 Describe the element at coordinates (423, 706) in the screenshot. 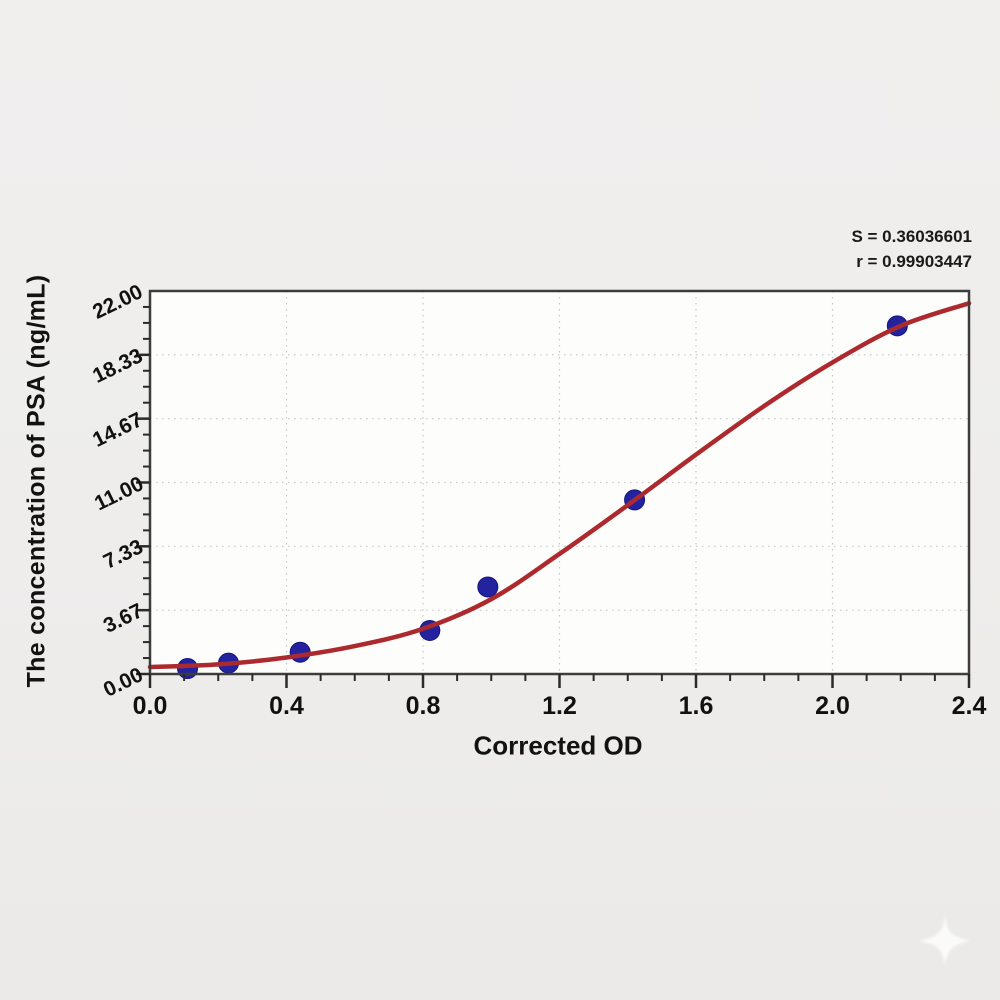

I see `x-tick-label: 0.8` at that location.